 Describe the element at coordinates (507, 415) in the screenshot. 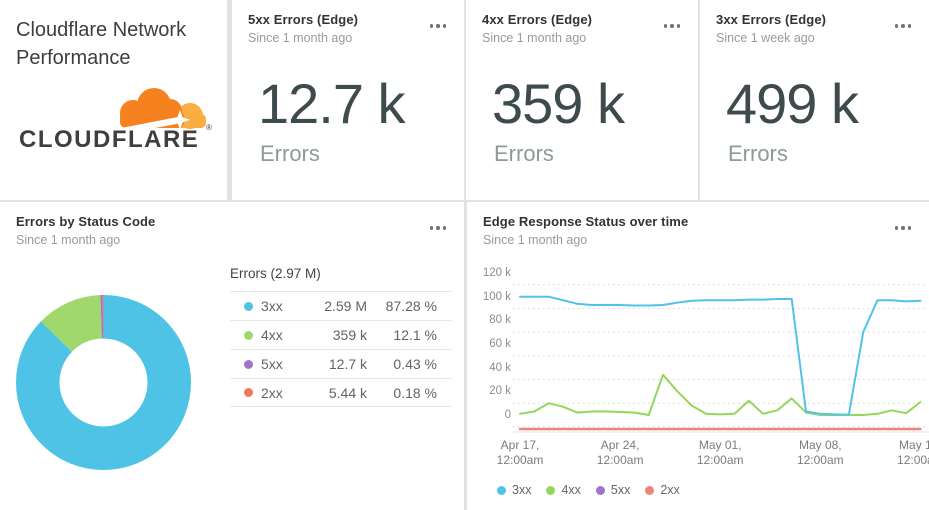

I see `y-axis-tick: 0` at that location.